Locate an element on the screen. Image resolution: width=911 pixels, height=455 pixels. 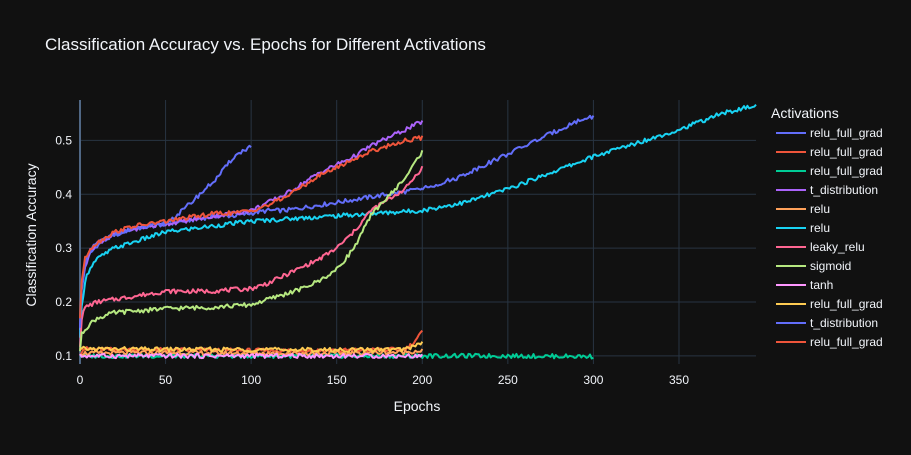
y-tick-label: 0.4 is located at coordinates (63, 194).